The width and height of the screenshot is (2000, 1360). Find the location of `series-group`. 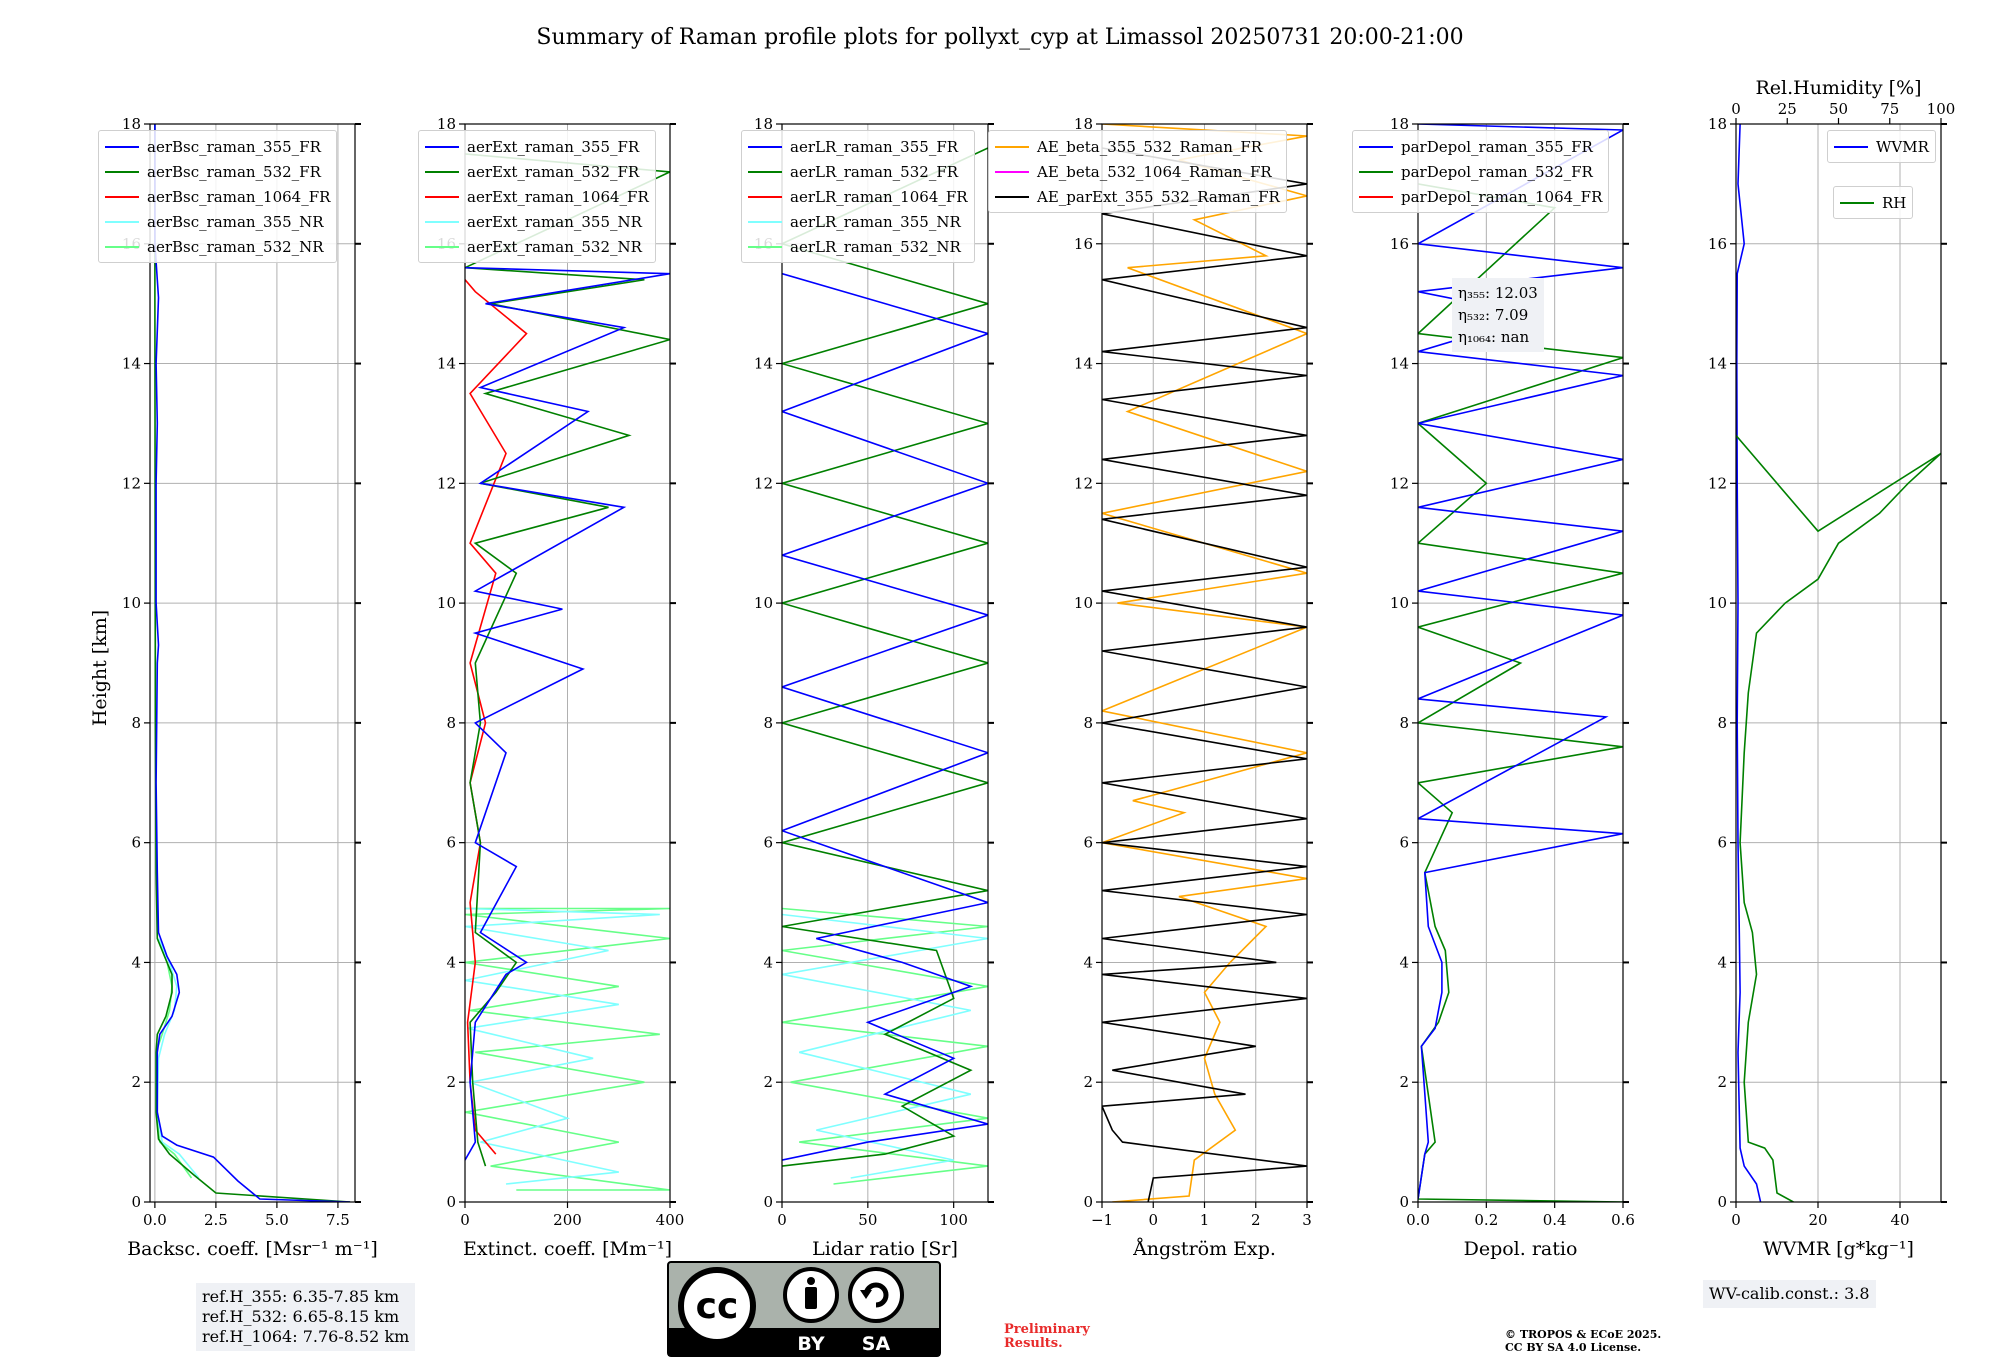

series-group is located at coordinates (1838, 663).